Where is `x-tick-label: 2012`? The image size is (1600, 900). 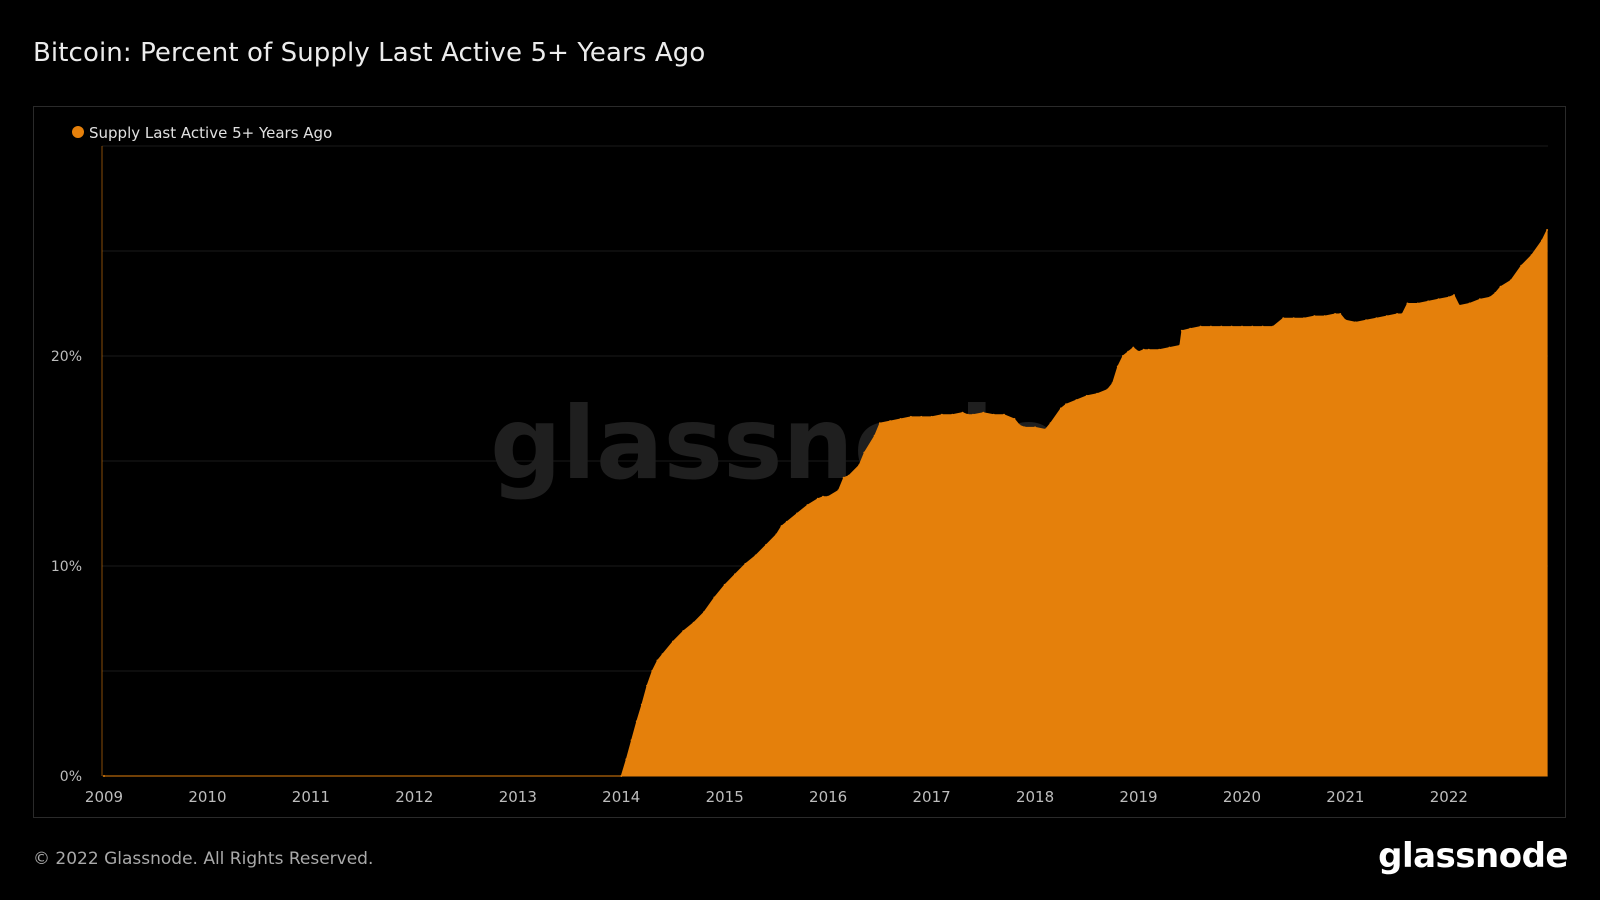 x-tick-label: 2012 is located at coordinates (414, 797).